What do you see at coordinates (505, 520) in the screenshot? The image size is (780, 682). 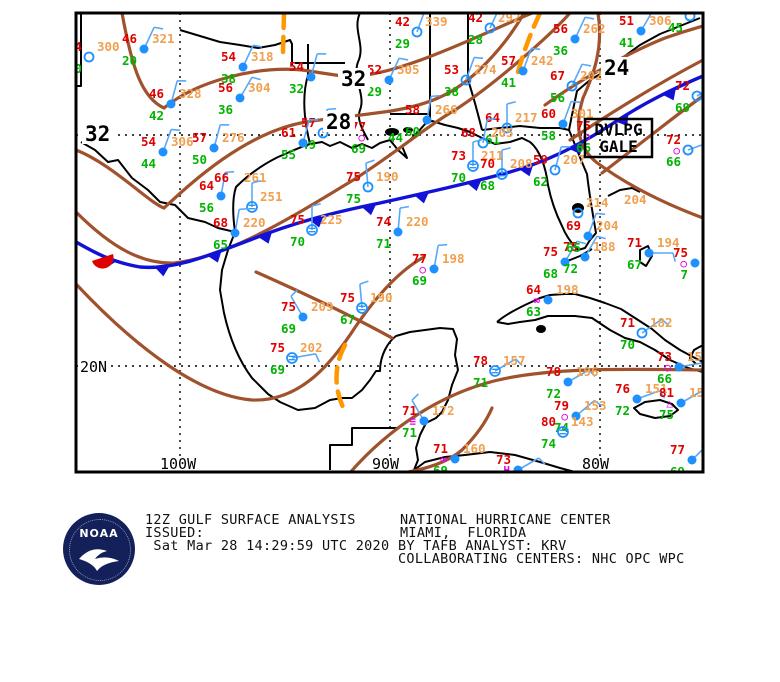 I see `footer-center-name: NATIONAL HURRICANE CENTER` at bounding box center [505, 520].